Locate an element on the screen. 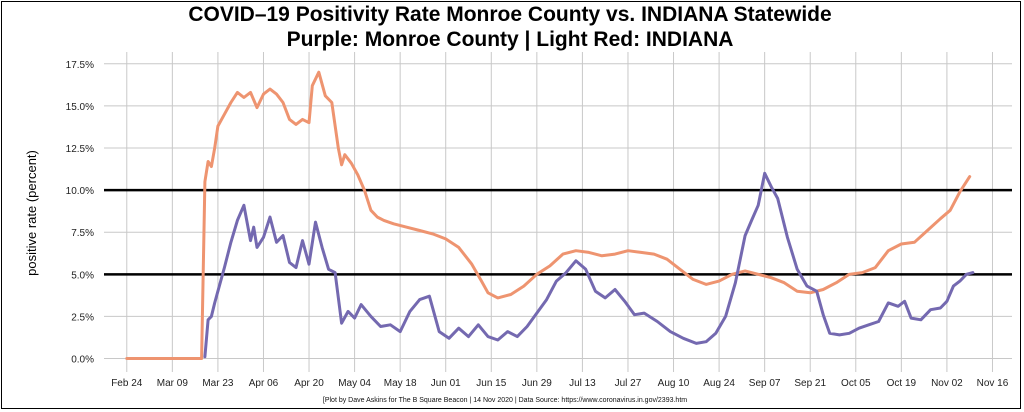 This screenshot has width=1024, height=412. x-tick-label: Apr 06 is located at coordinates (264, 383).